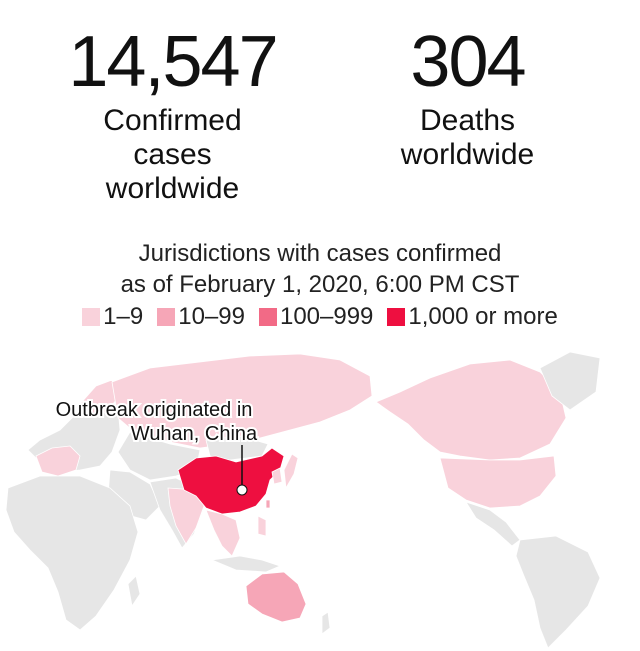  Describe the element at coordinates (268, 504) in the screenshot. I see `taiwan-region` at that location.